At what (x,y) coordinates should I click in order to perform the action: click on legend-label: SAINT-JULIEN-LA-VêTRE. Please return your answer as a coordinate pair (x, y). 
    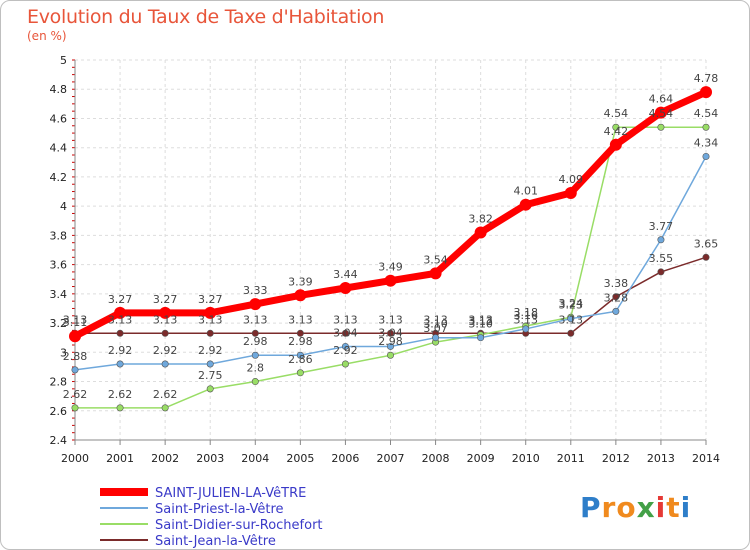
    Looking at the image, I should click on (230, 493).